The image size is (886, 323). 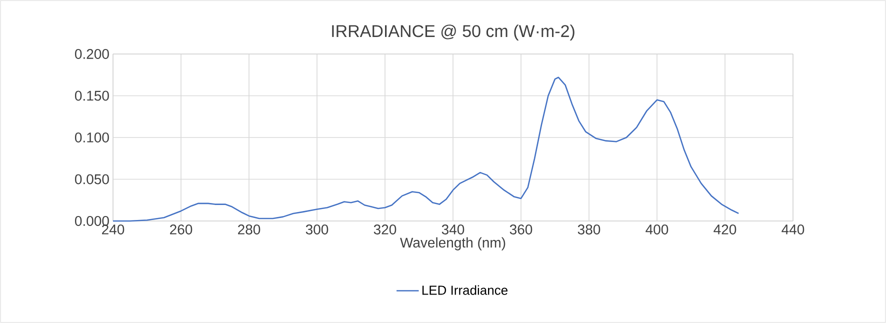 I want to click on y-tick-label: 0.000, so click(x=91, y=221).